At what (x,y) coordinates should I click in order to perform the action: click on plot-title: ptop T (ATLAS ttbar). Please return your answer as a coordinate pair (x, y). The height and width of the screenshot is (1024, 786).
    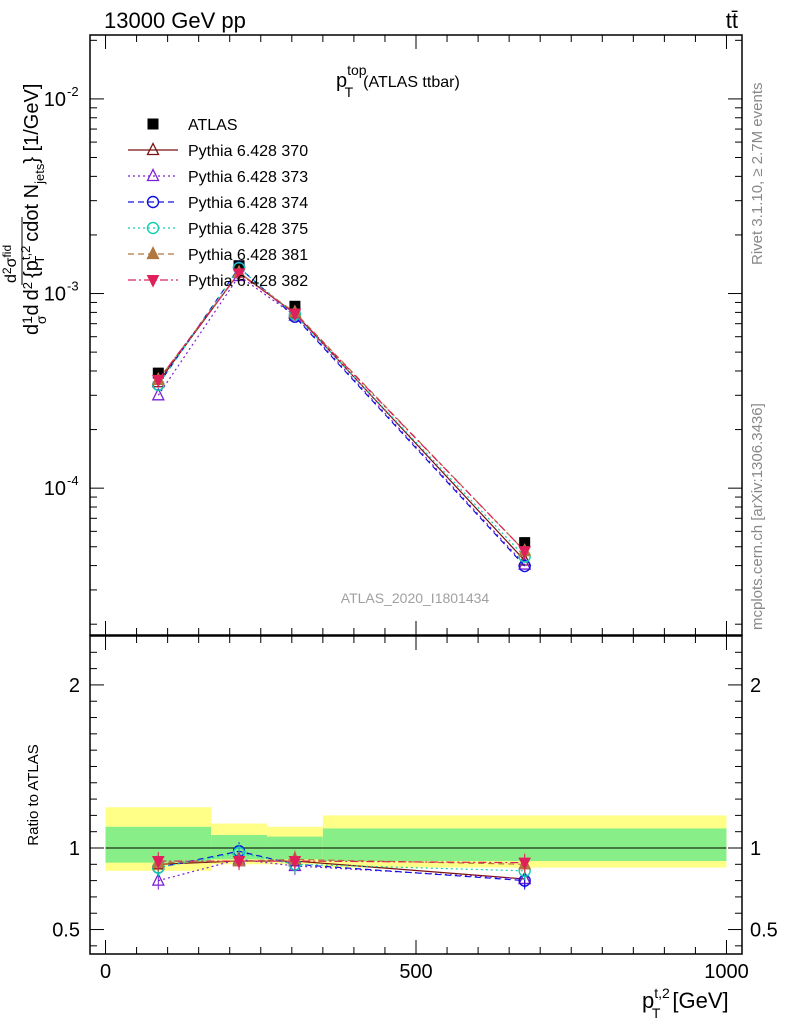
    Looking at the image, I should click on (398, 81).